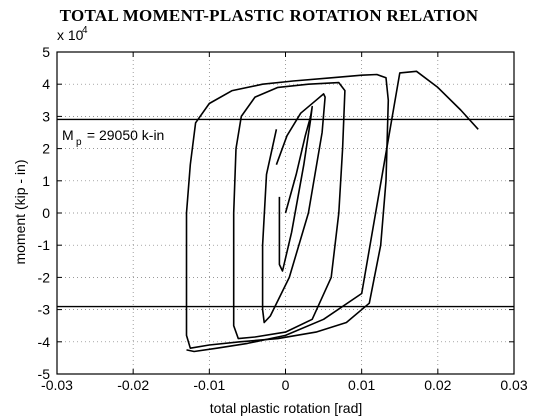 Image resolution: width=538 pixels, height=420 pixels. What do you see at coordinates (20, 211) in the screenshot?
I see `y-axis-label: moment (kip - in)` at bounding box center [20, 211].